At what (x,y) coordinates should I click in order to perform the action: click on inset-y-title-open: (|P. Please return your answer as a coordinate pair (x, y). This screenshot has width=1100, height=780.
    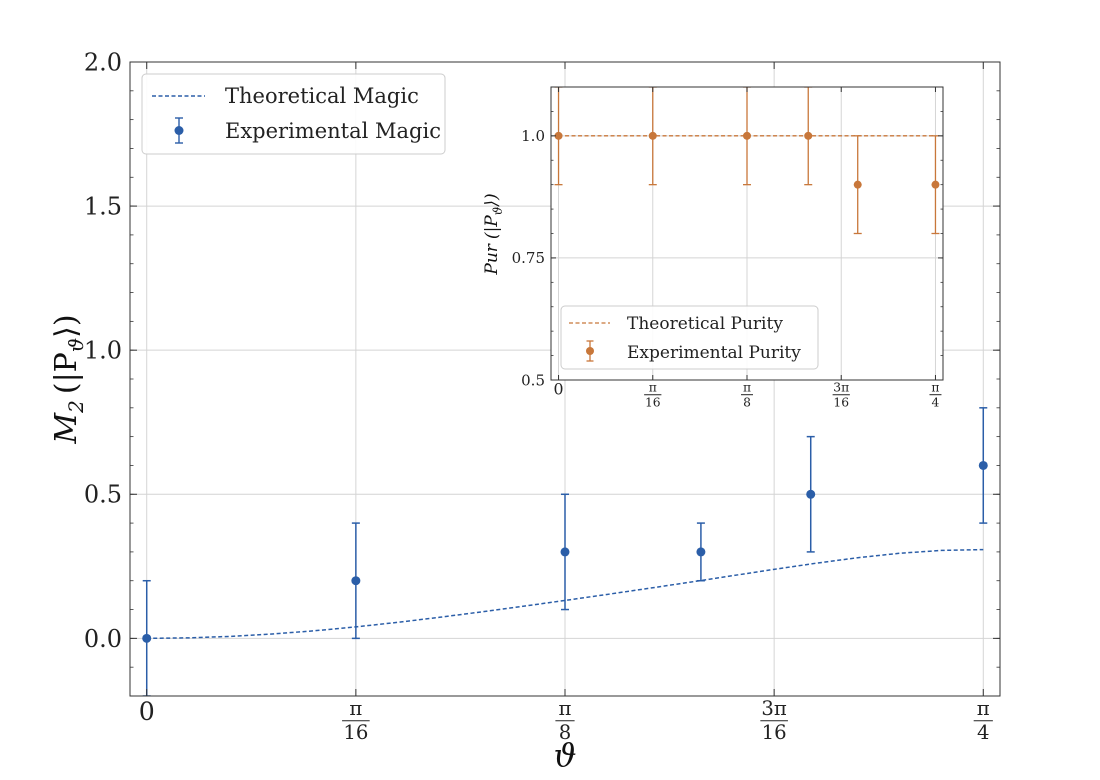
    Looking at the image, I should click on (492, 227).